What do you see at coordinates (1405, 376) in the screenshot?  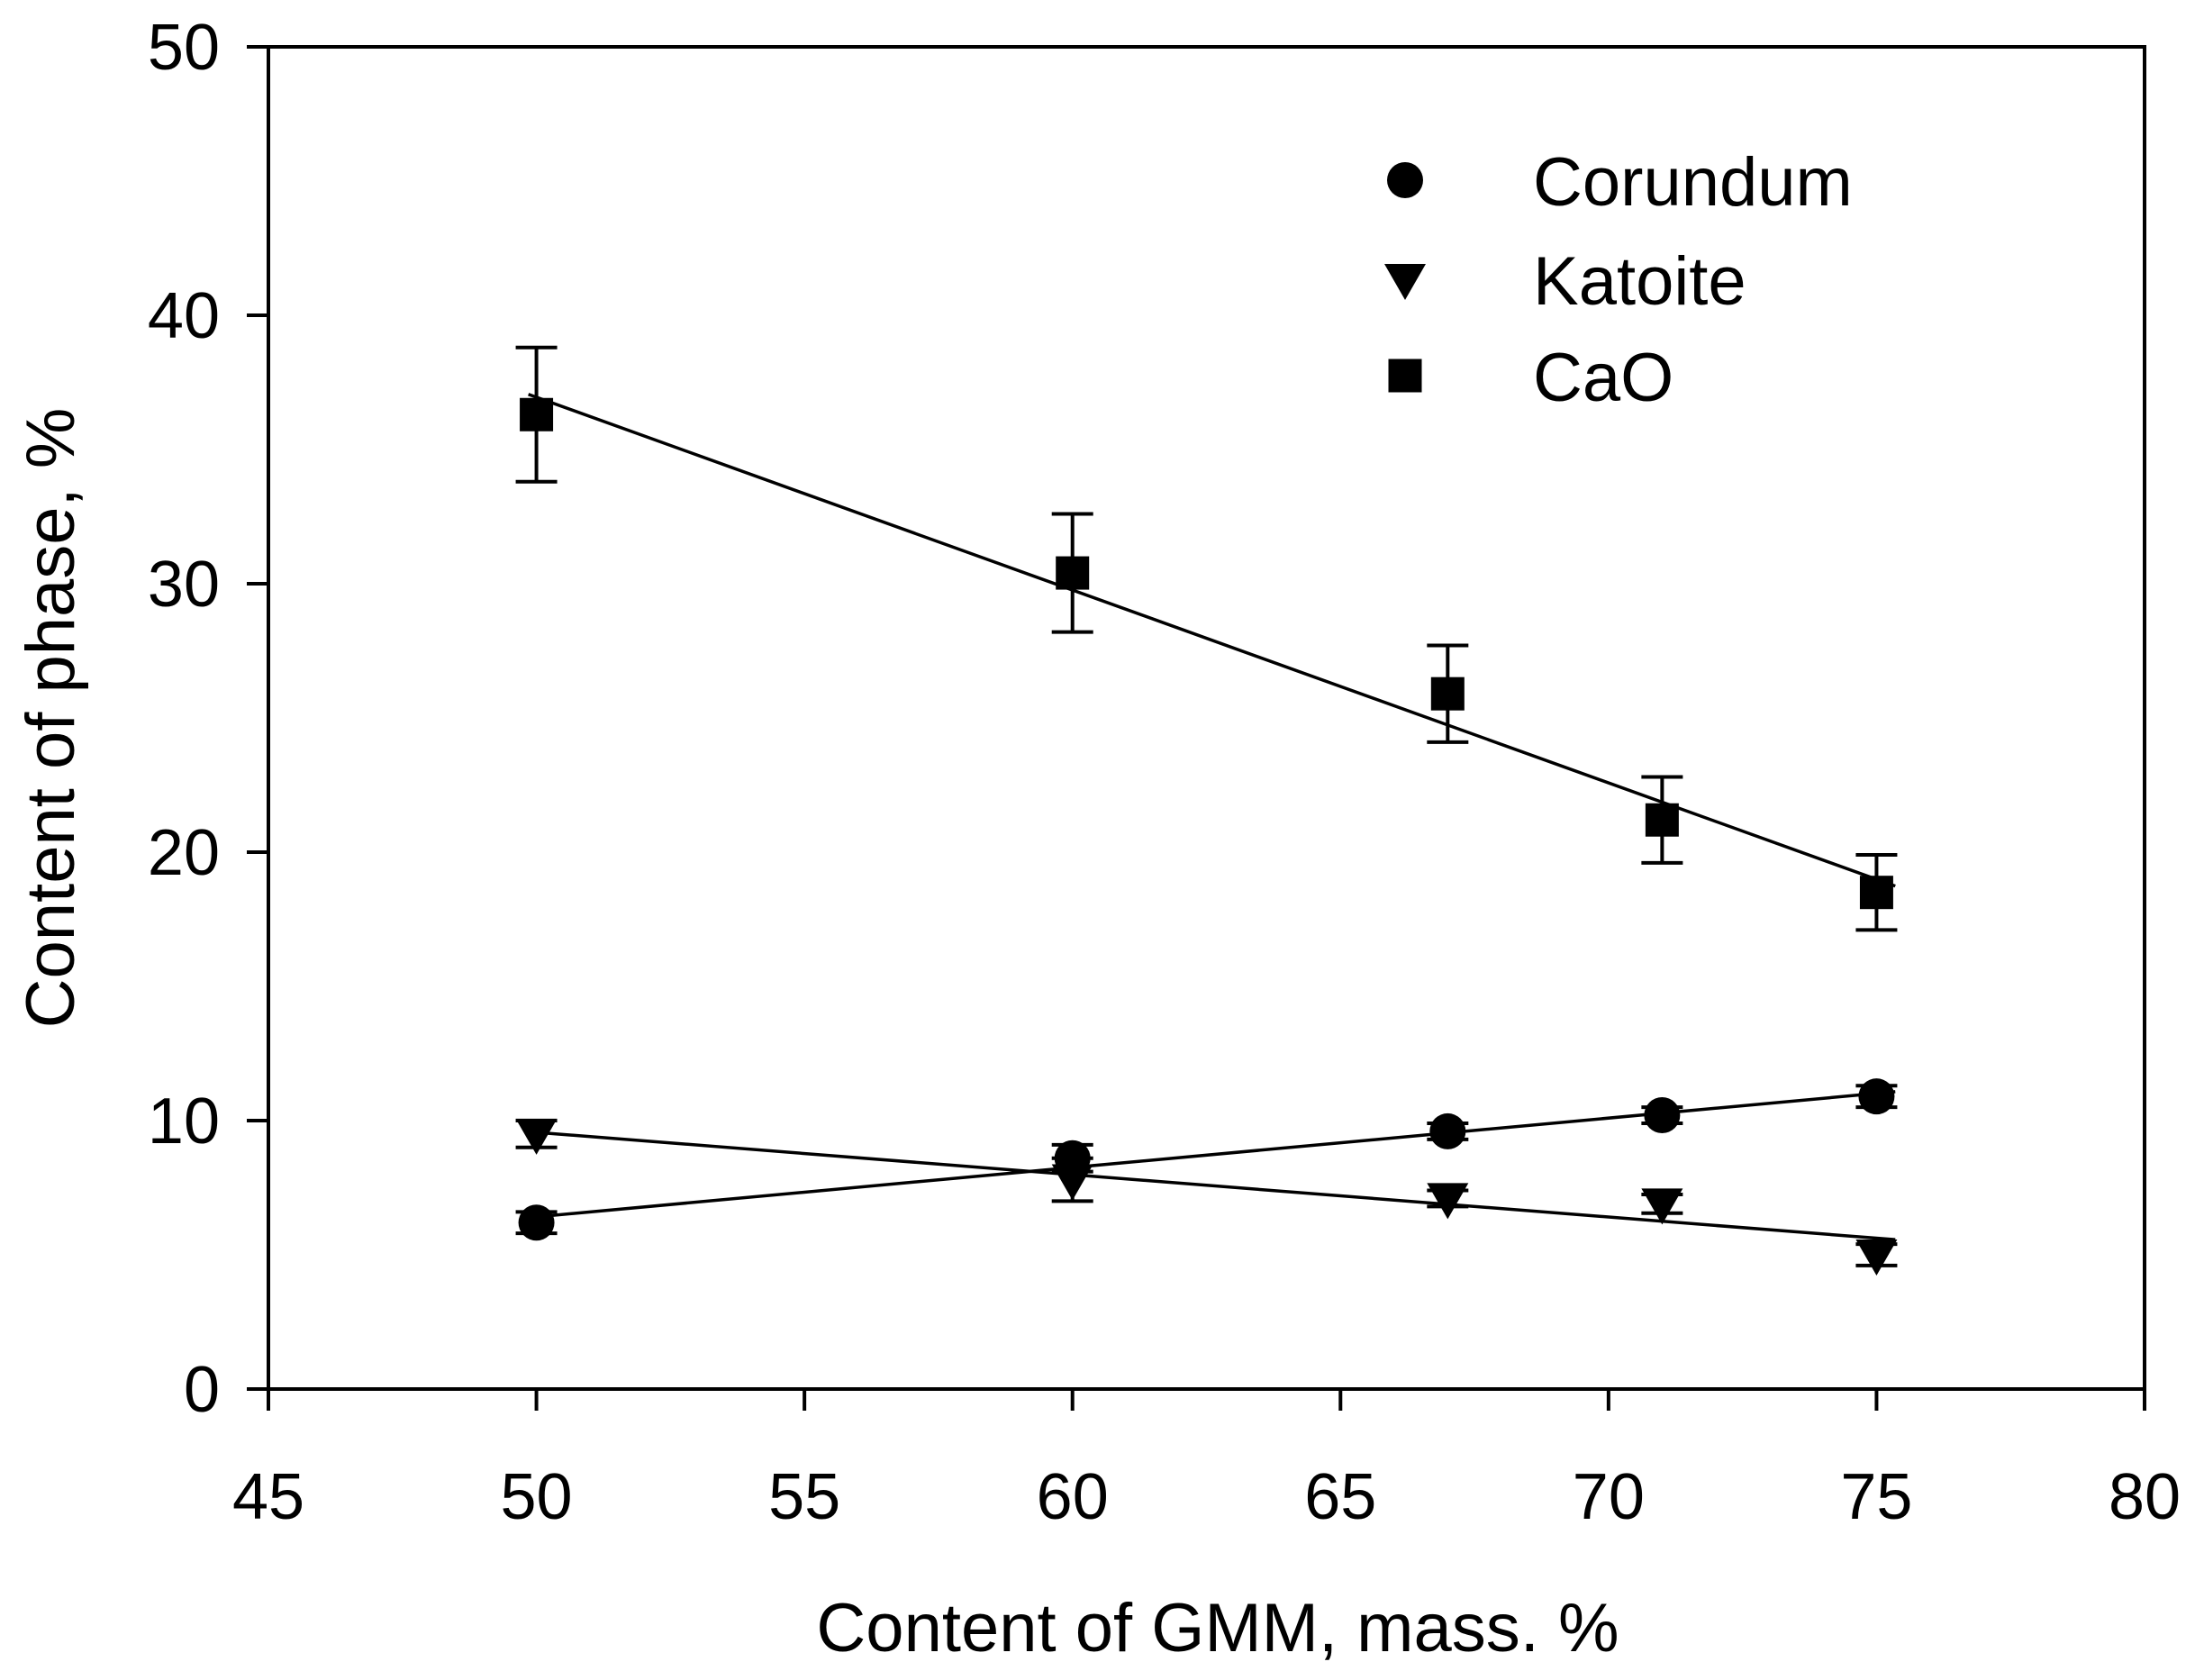 I see `square-icon` at bounding box center [1405, 376].